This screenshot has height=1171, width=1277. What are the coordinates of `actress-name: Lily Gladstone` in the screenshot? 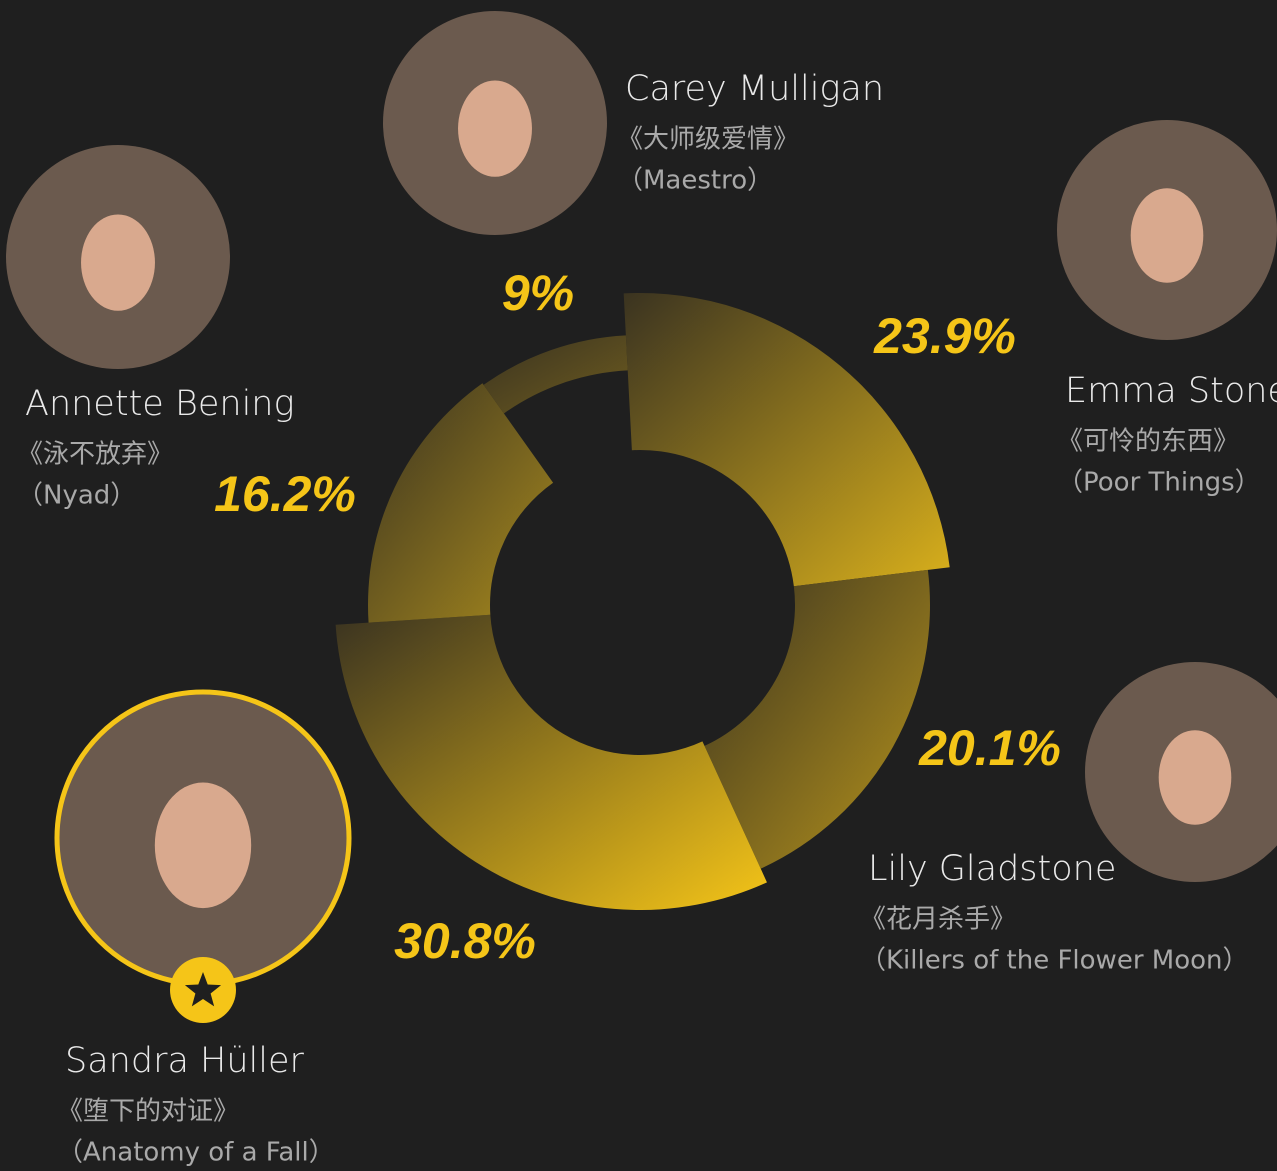 It's located at (992, 869).